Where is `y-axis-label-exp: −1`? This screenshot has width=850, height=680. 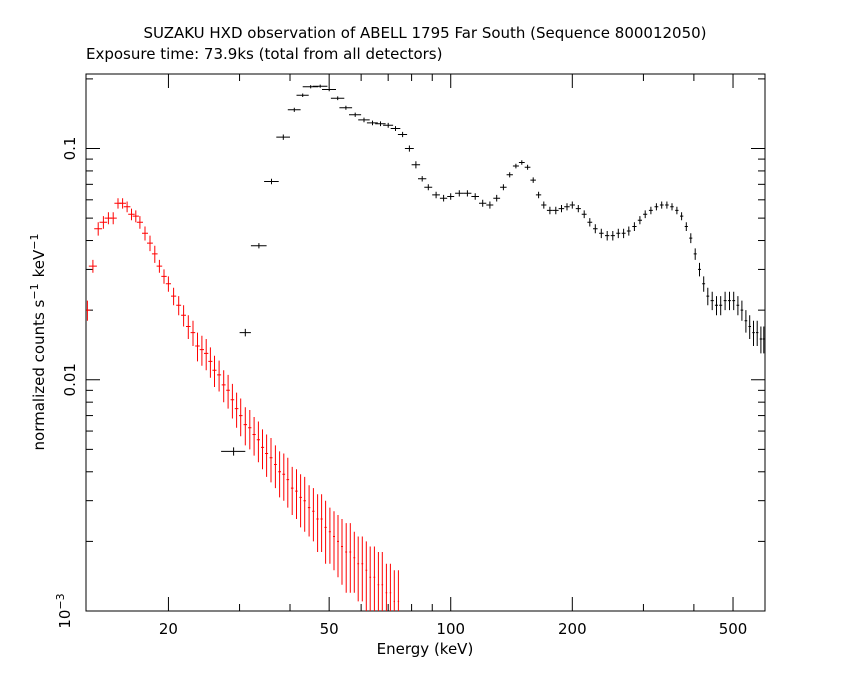
y-axis-label-exp: −1 is located at coordinates (34, 291).